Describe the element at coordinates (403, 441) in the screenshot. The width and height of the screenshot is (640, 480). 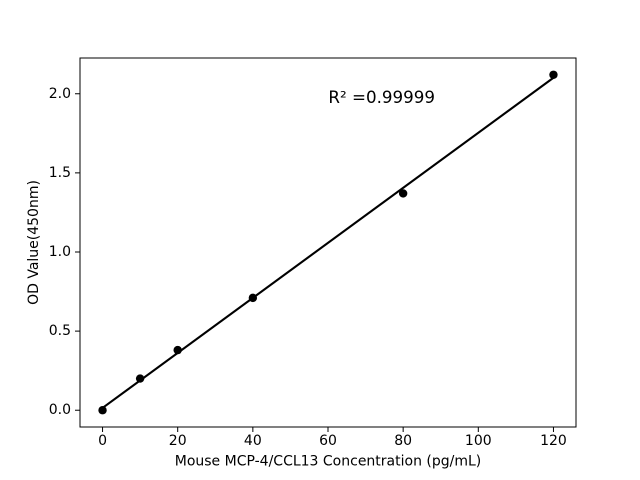
I see `x-tick-label: 80` at that location.